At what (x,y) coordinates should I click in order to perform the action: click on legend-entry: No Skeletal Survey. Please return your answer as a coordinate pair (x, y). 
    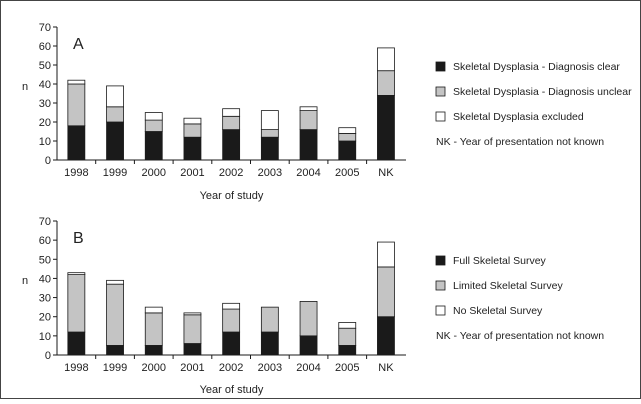
    Looking at the image, I should click on (498, 311).